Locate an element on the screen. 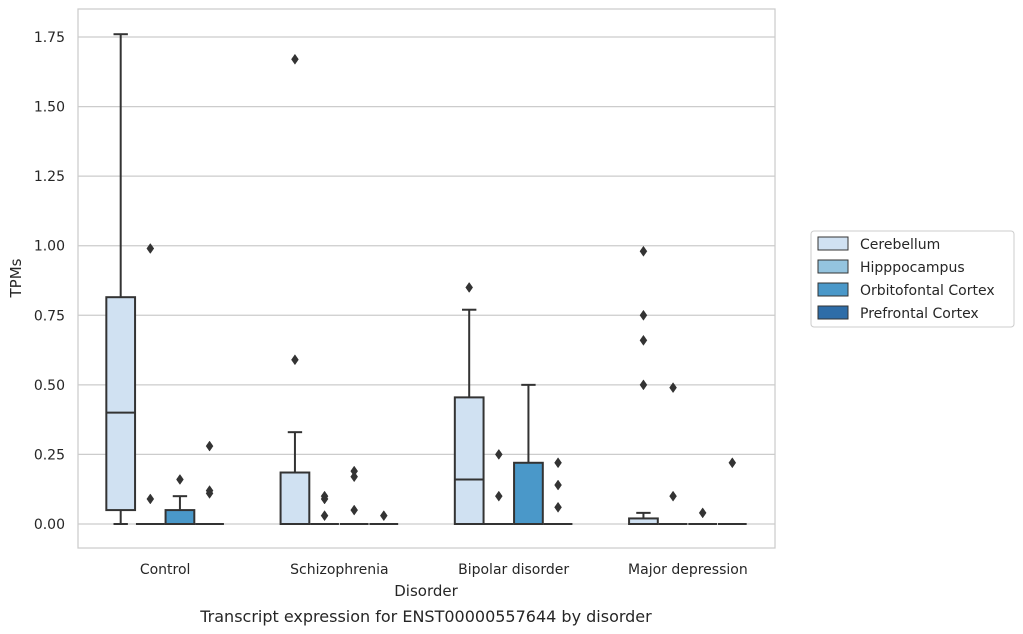  y-tick-labels: 0.00 0.25 0.50 0.75 1.00 1.25 1.50 1.75 is located at coordinates (49, 281).